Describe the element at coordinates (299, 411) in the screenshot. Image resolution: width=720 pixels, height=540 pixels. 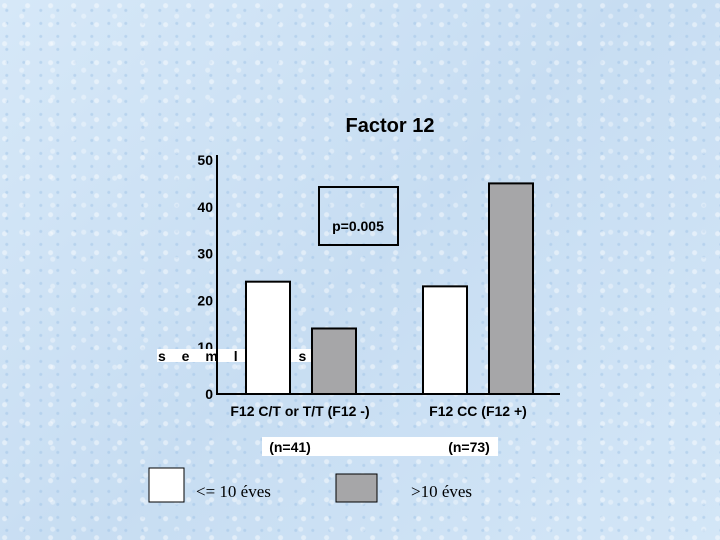
I see `category-label-0: F12 C/T or T/T (F12 -)` at that location.